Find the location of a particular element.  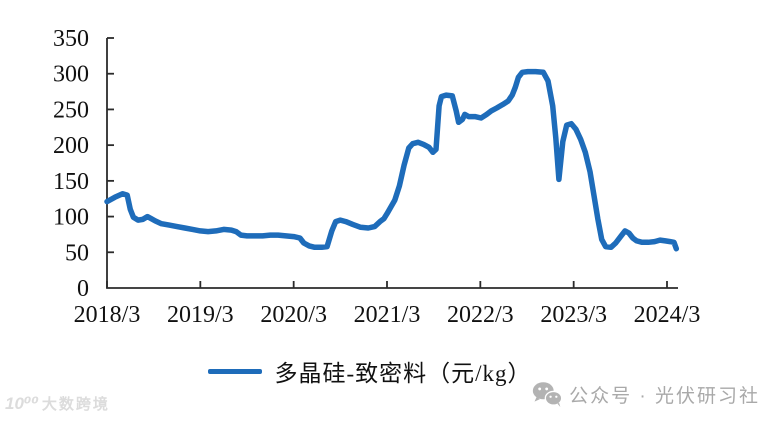

legend-series-label: 多晶硅-致密料（元/kg） is located at coordinates (403, 373).